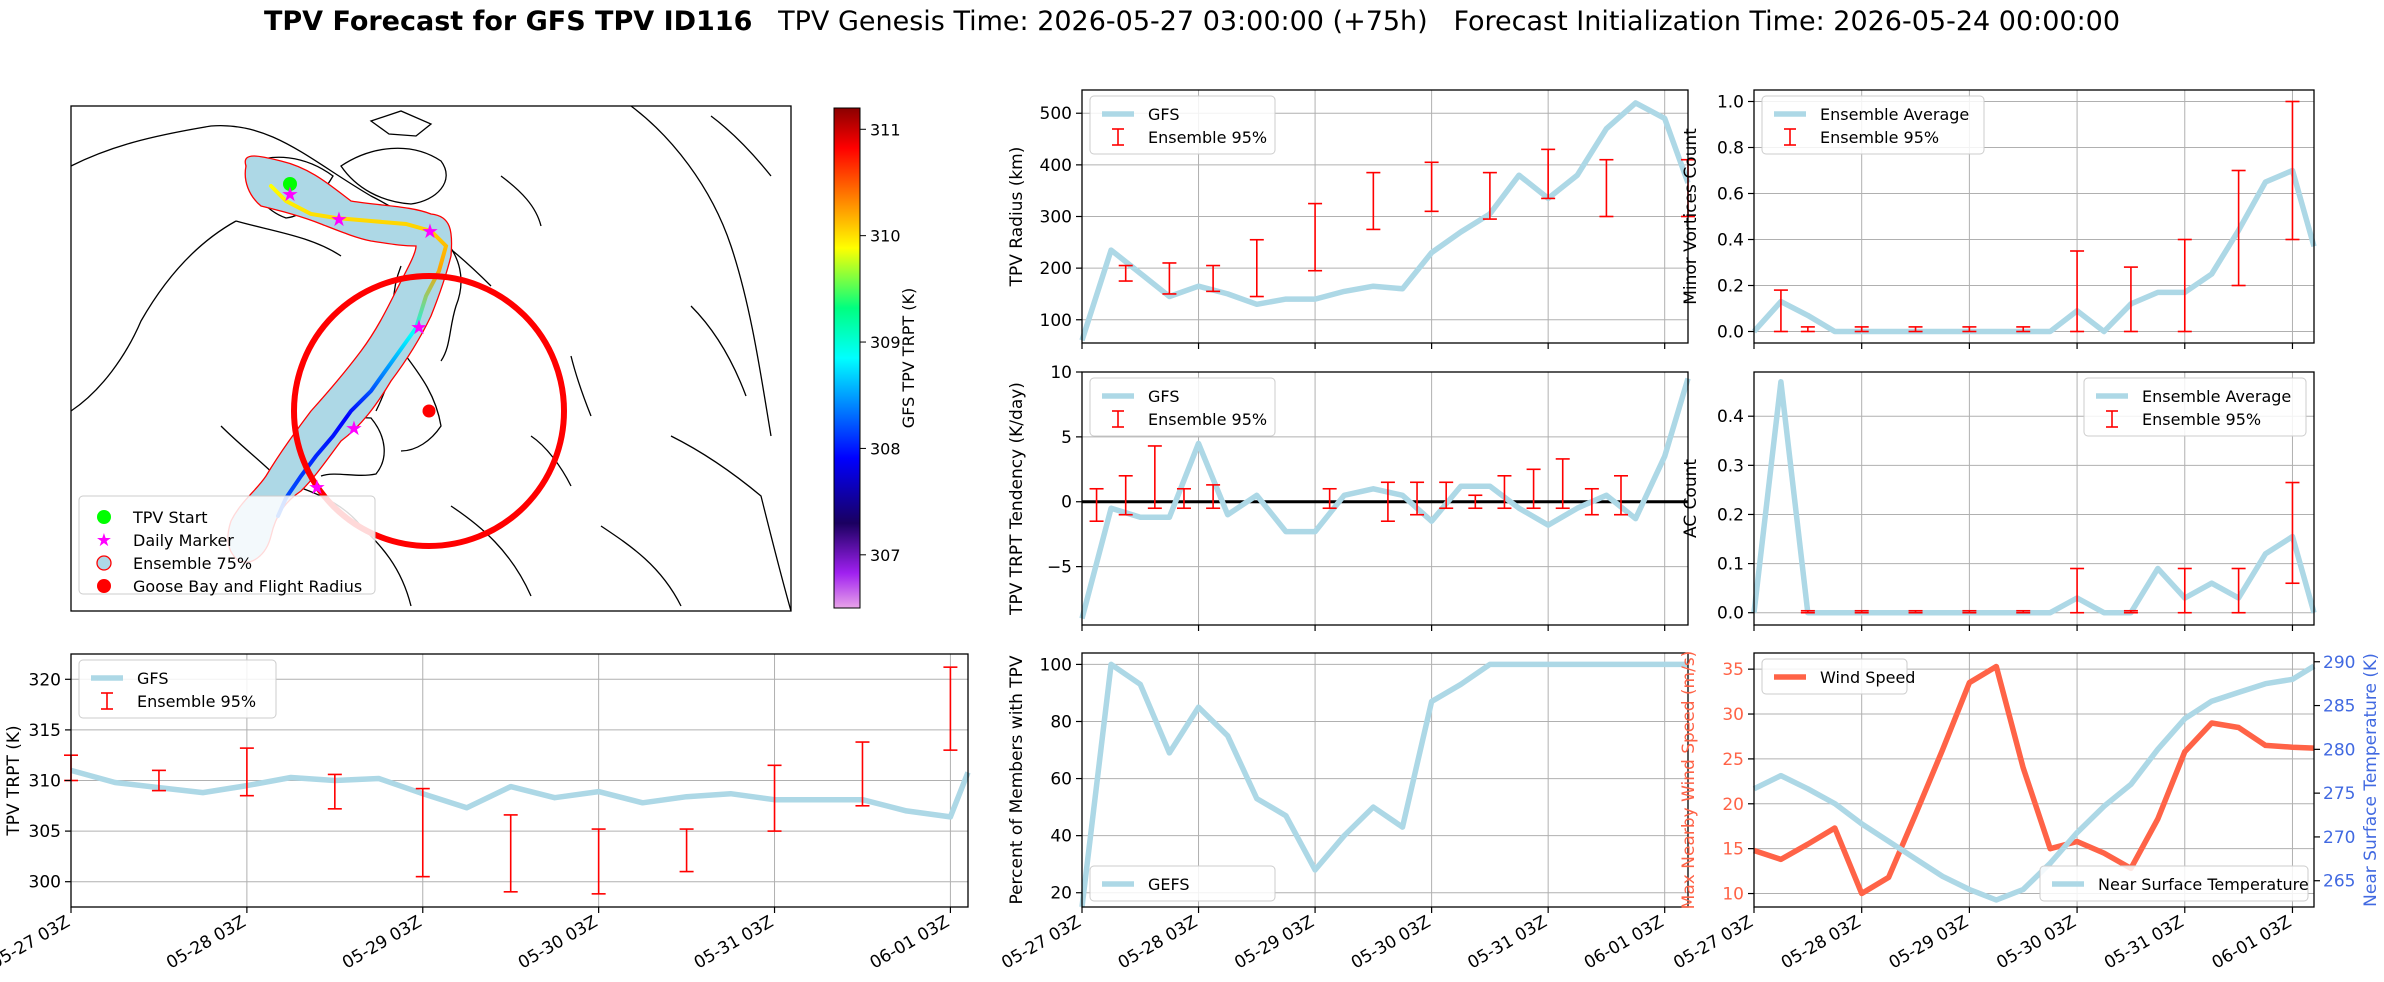  Describe the element at coordinates (45, 782) in the screenshot. I see `y-tick-label: 310` at that location.